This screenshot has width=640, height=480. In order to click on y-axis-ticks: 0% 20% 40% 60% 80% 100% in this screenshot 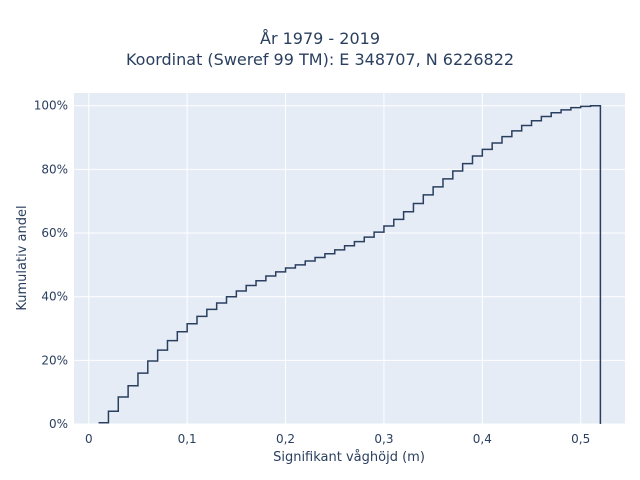, I will do `click(51, 265)`.